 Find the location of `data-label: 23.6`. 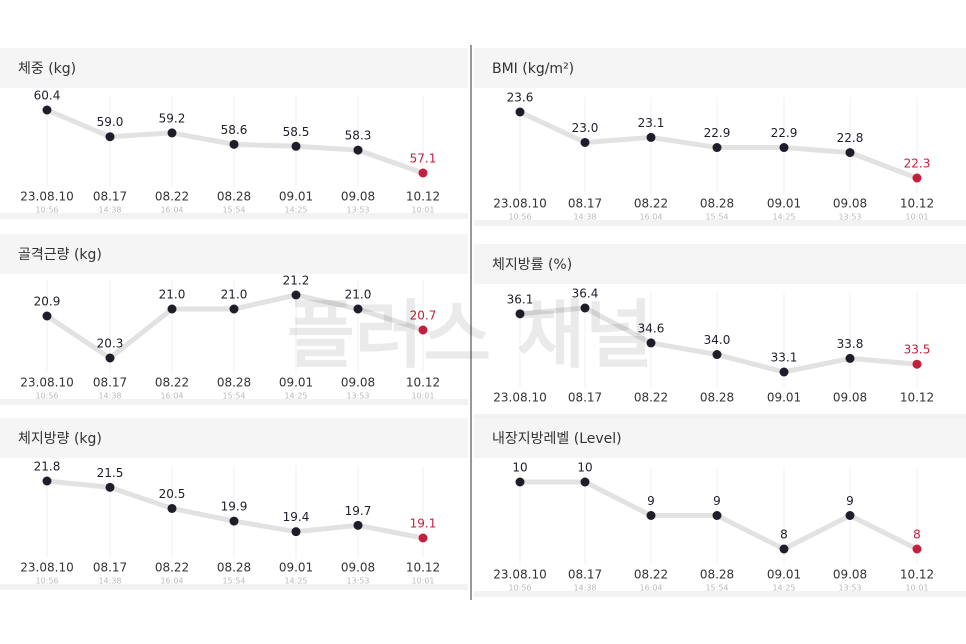

data-label: 23.6 is located at coordinates (520, 98).